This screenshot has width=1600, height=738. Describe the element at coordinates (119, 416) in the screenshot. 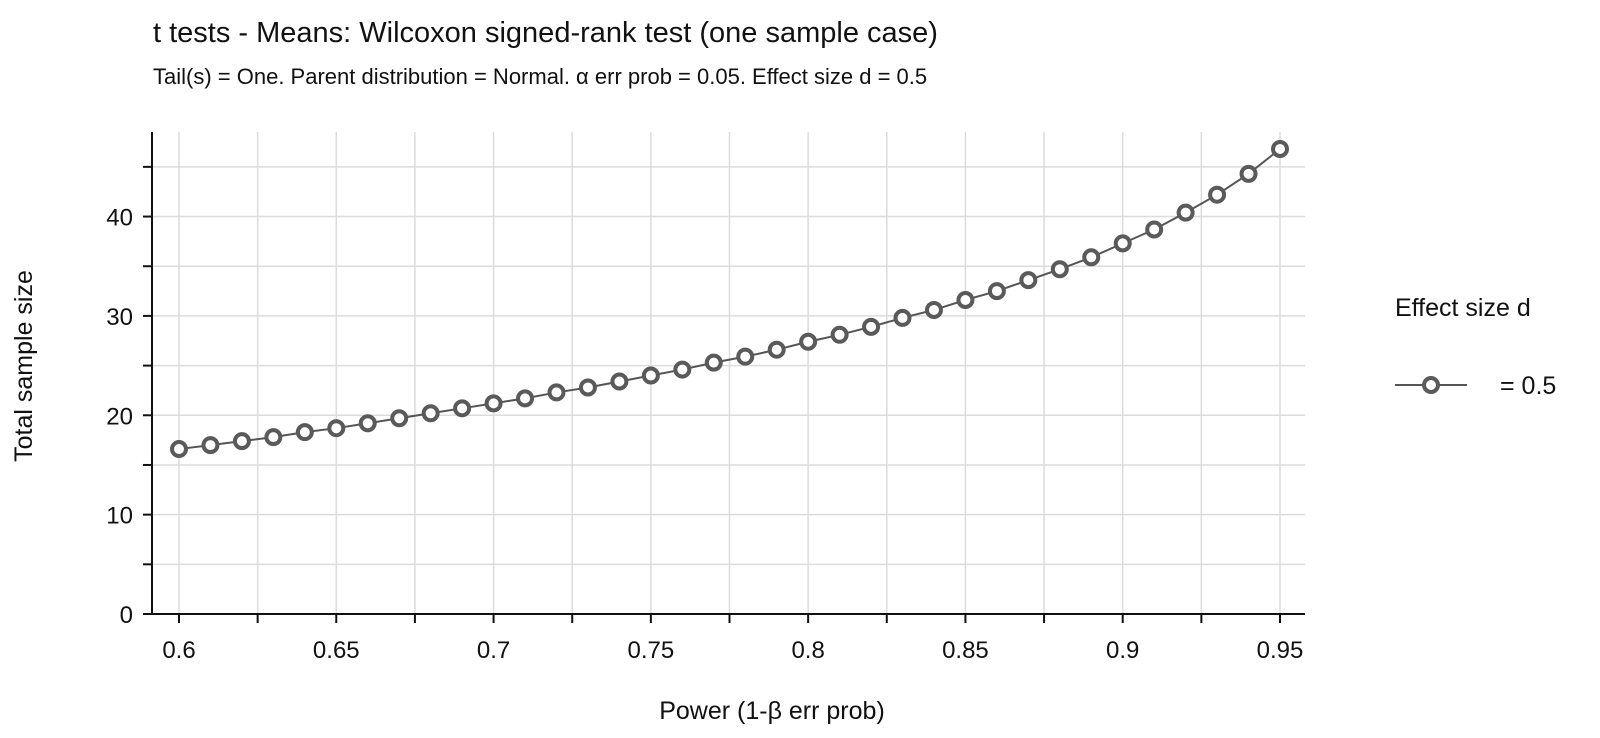

I see `y-tick-label: 20` at that location.